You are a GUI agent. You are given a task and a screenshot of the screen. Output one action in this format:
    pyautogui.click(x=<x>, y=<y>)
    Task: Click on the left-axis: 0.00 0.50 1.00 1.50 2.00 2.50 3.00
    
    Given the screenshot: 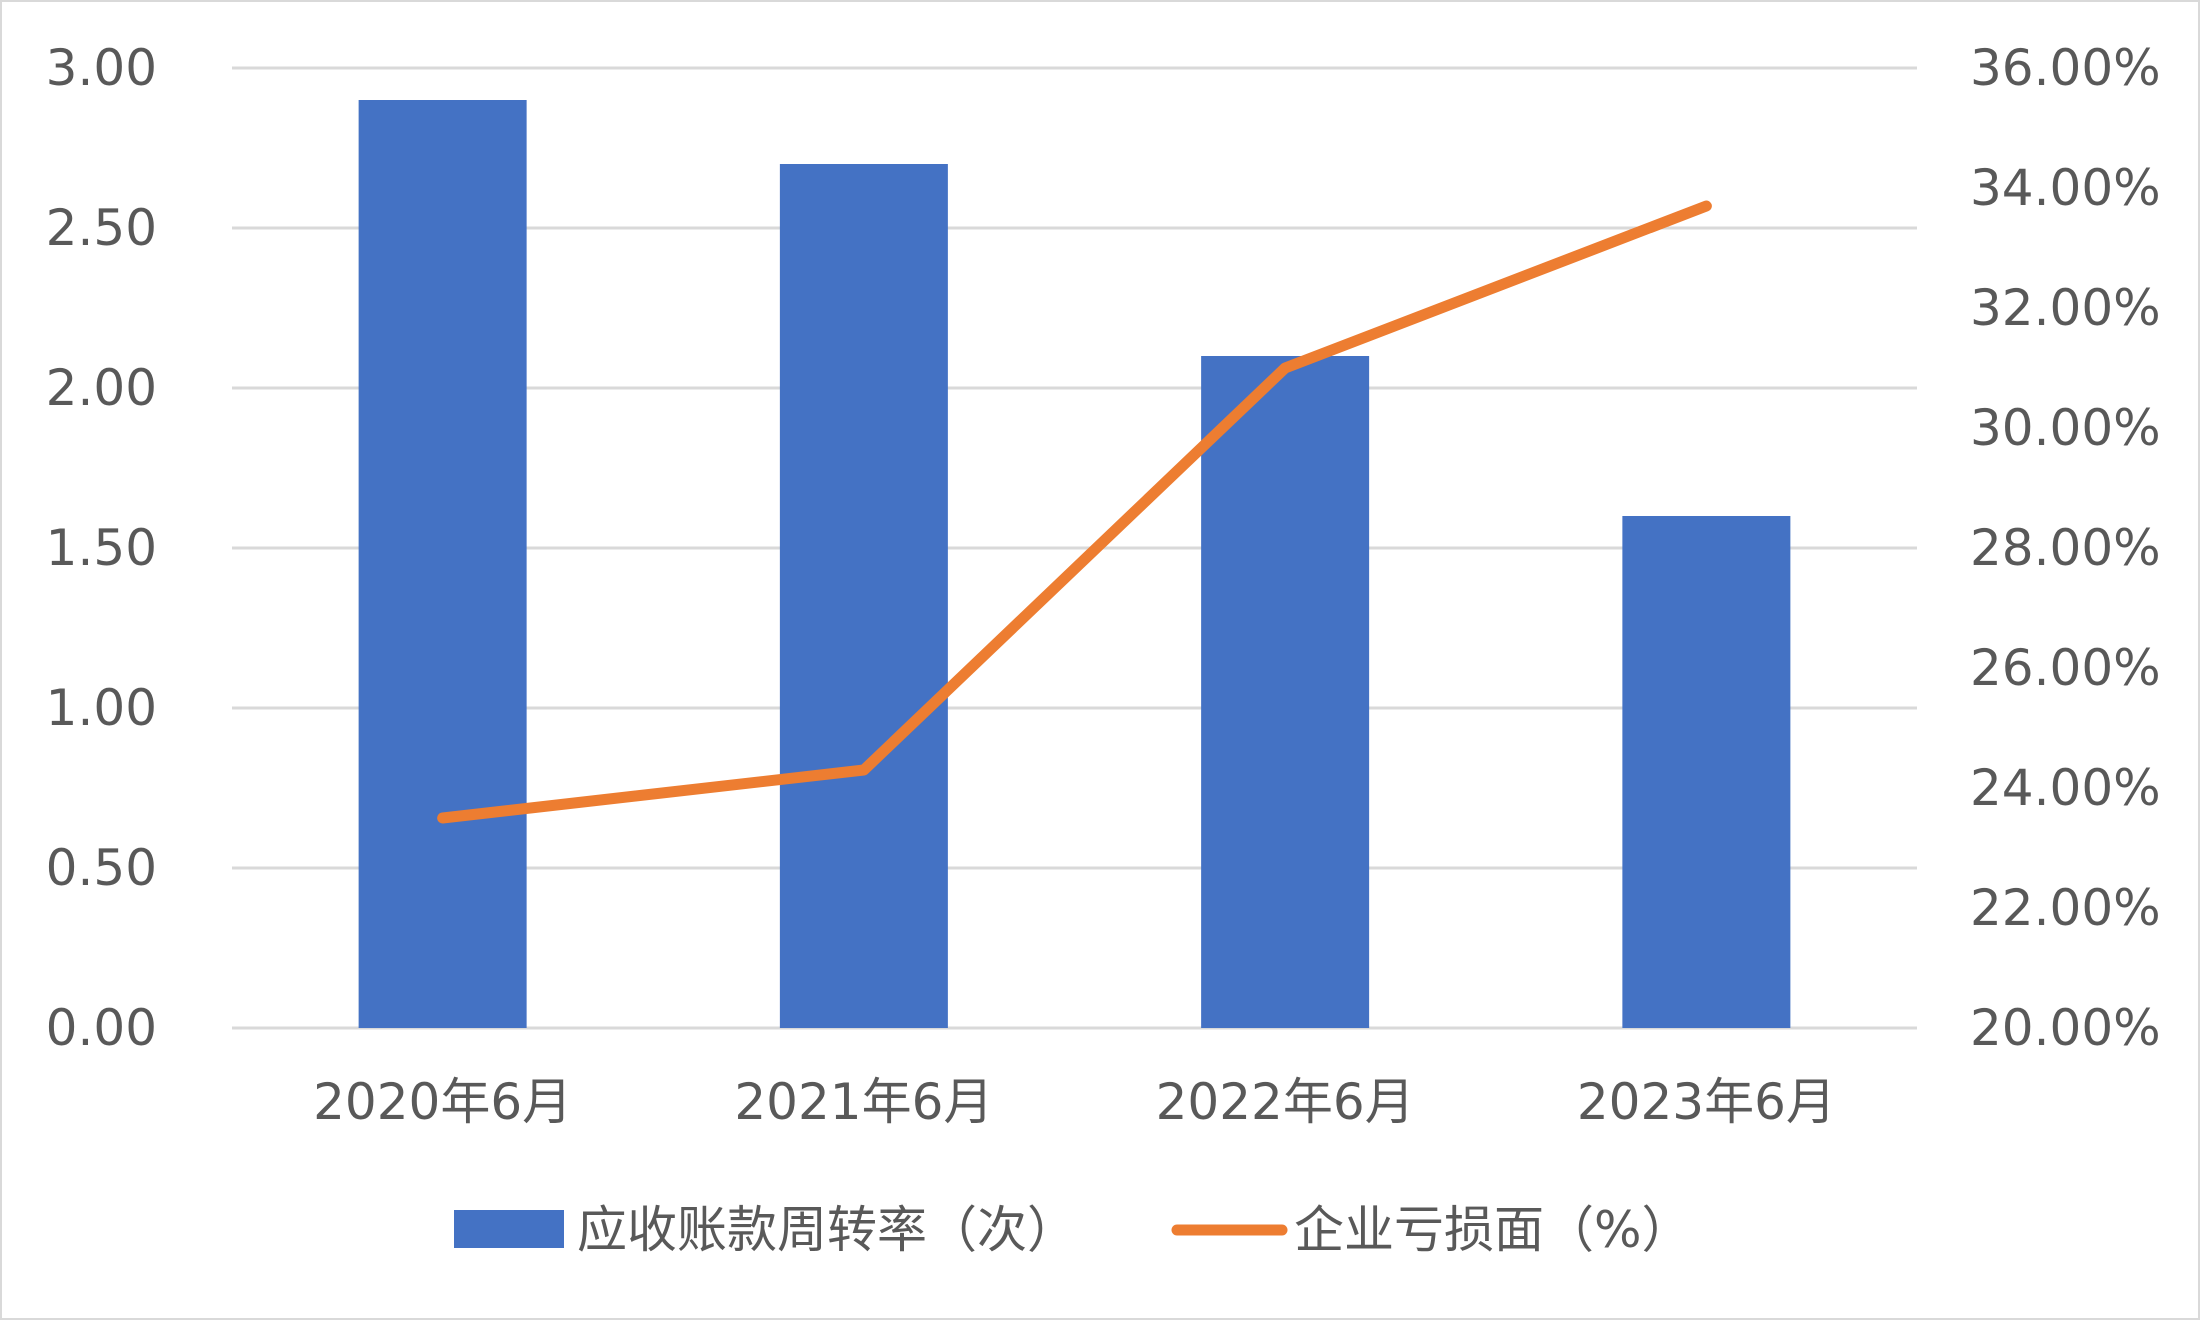 What is the action you would take?
    pyautogui.click(x=101, y=548)
    